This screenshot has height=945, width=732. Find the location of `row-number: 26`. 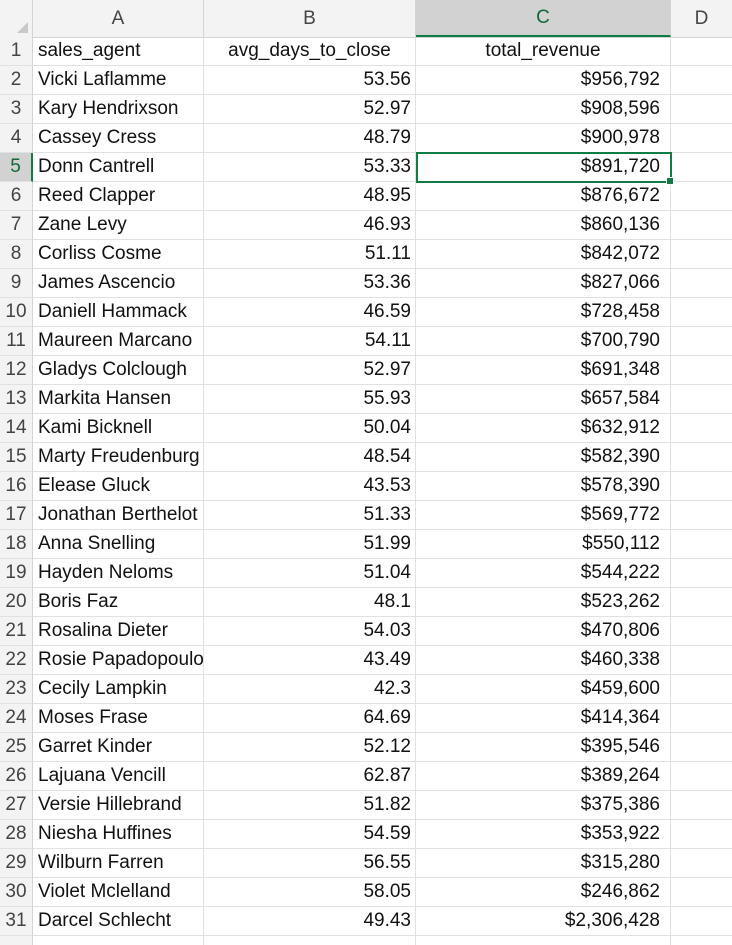

row-number: 26 is located at coordinates (16, 776).